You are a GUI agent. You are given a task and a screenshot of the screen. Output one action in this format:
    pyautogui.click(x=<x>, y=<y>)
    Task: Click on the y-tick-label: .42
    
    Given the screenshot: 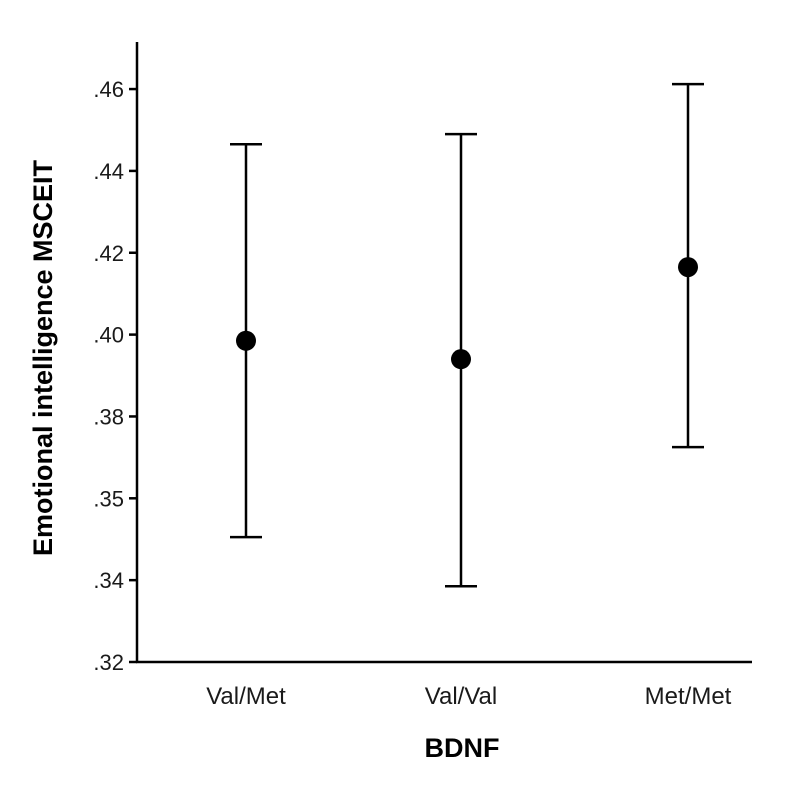 What is the action you would take?
    pyautogui.click(x=108, y=253)
    